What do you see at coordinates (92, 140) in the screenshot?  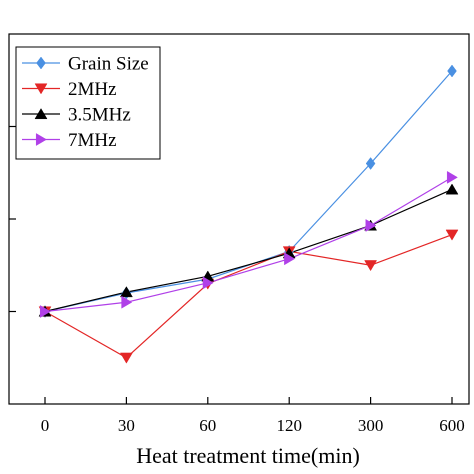 I see `legend-label: 7MHz` at bounding box center [92, 140].